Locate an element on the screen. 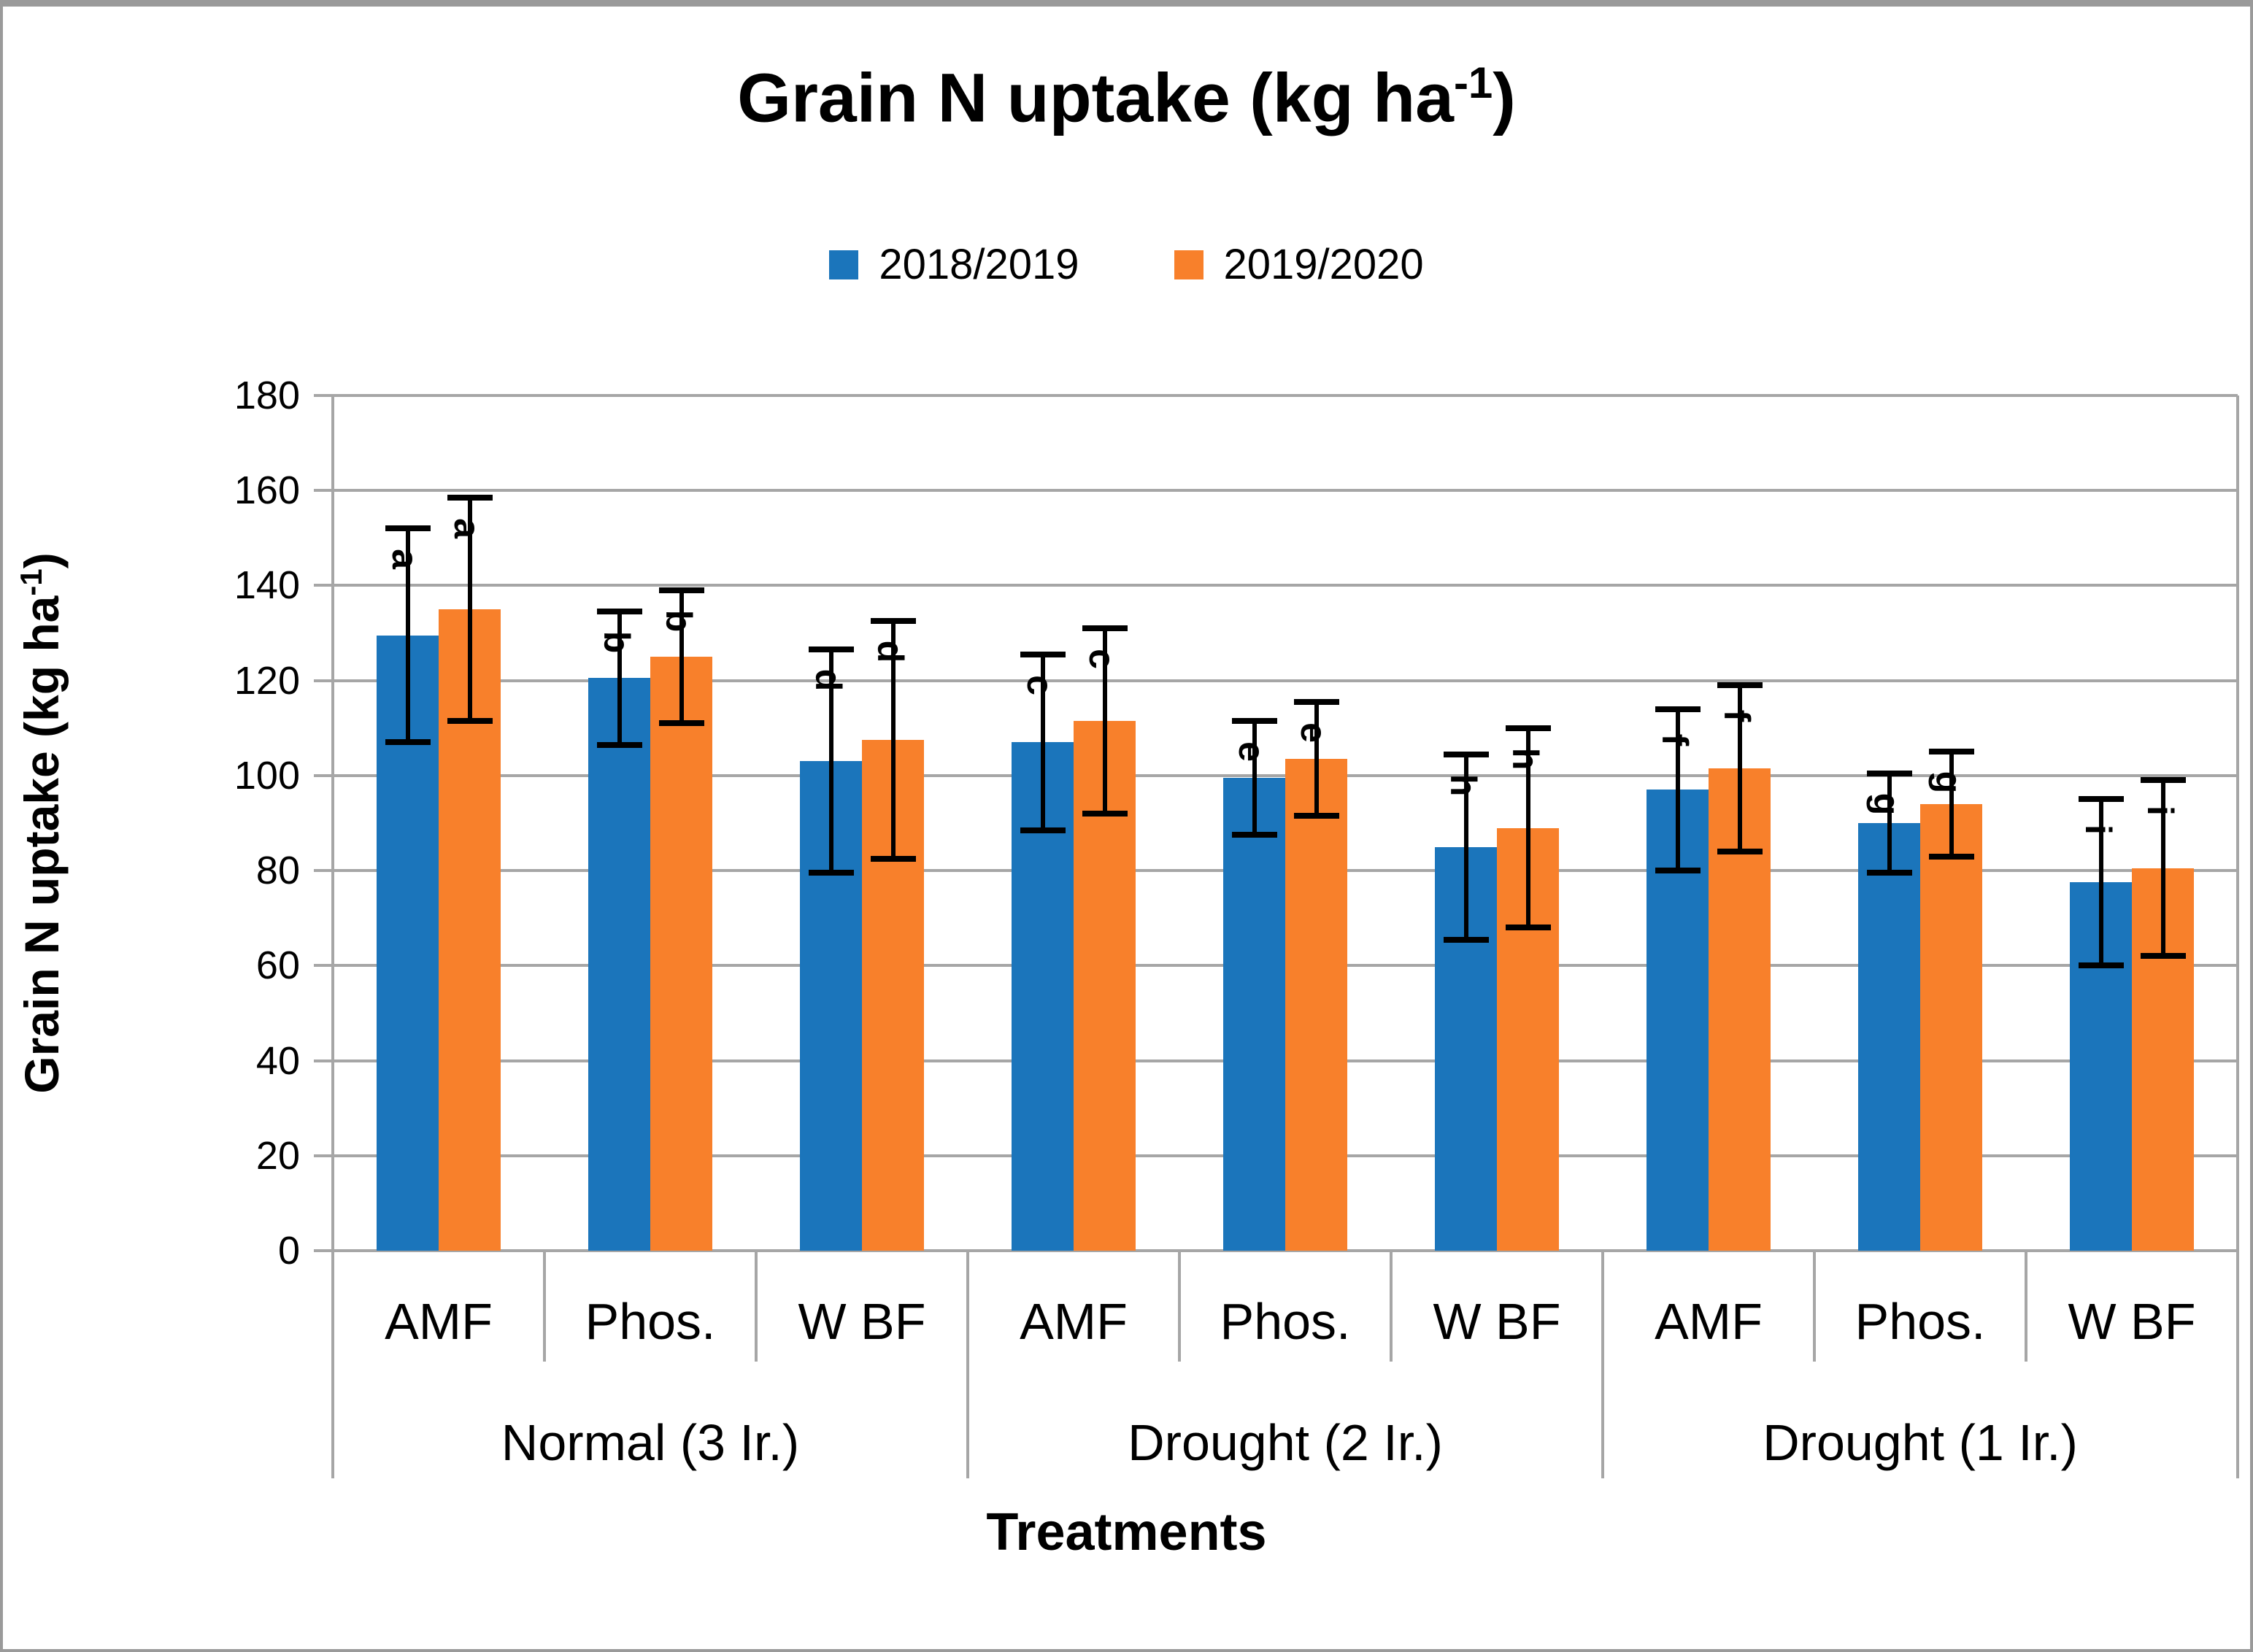 The width and height of the screenshot is (2253, 1652). y-tick-label: 40 is located at coordinates (277, 1060).